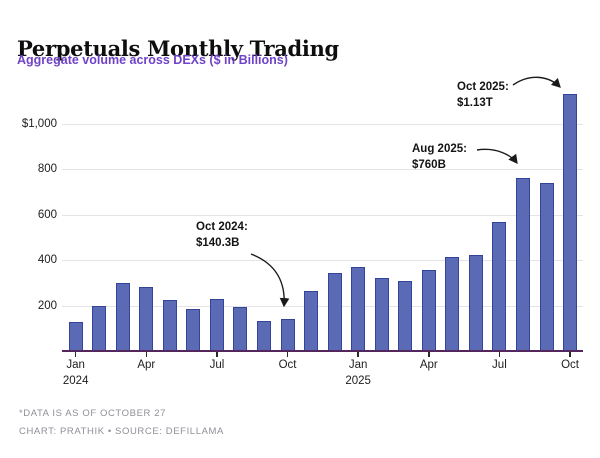 This screenshot has height=458, width=600. What do you see at coordinates (439, 149) in the screenshot?
I see `annotation-line: Aug 2025:` at bounding box center [439, 149].